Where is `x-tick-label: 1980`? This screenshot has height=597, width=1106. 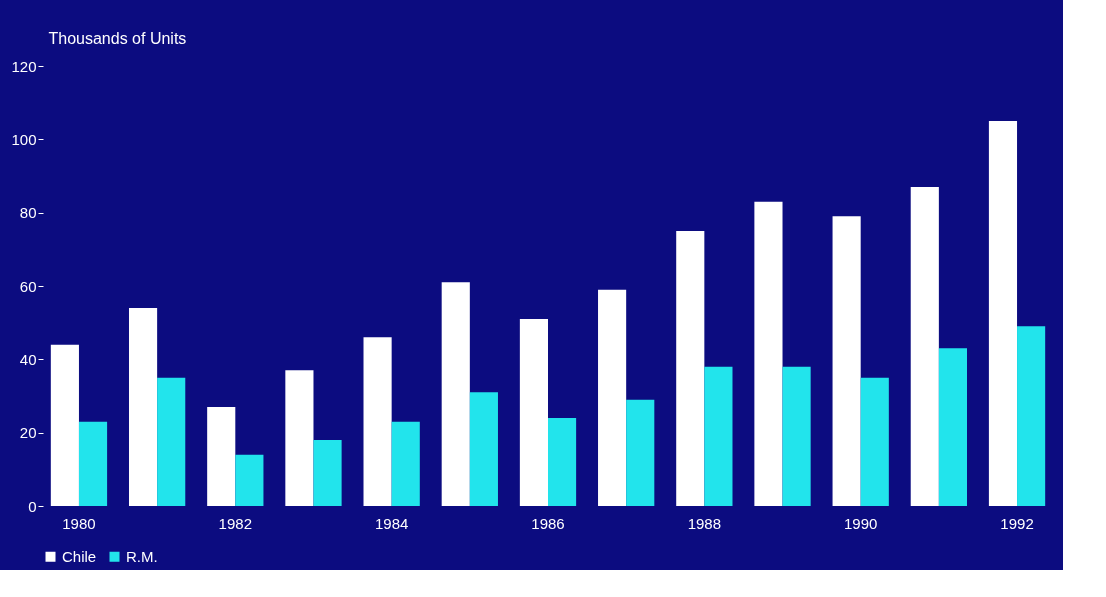 x-tick-label: 1980 is located at coordinates (79, 523).